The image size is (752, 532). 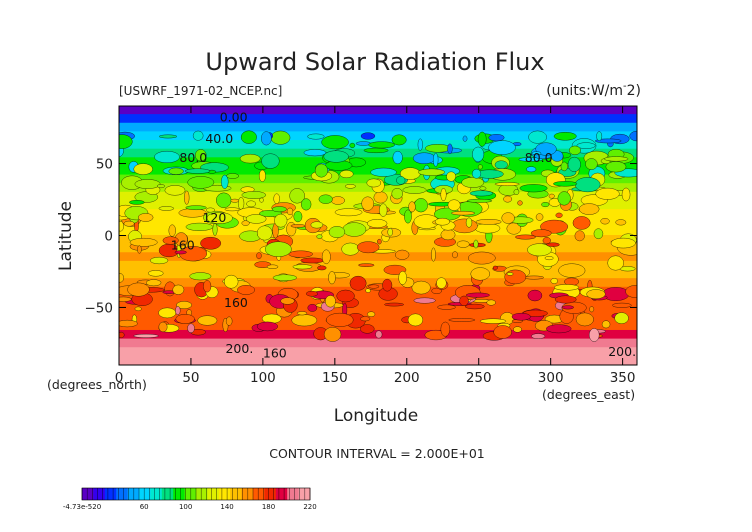 What do you see at coordinates (634, 91) in the screenshot?
I see `units-suffix: 2)` at bounding box center [634, 91].